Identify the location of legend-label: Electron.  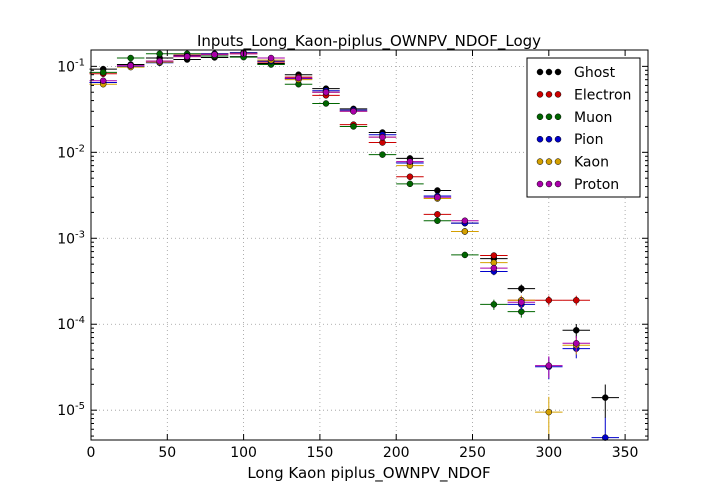
(602, 95).